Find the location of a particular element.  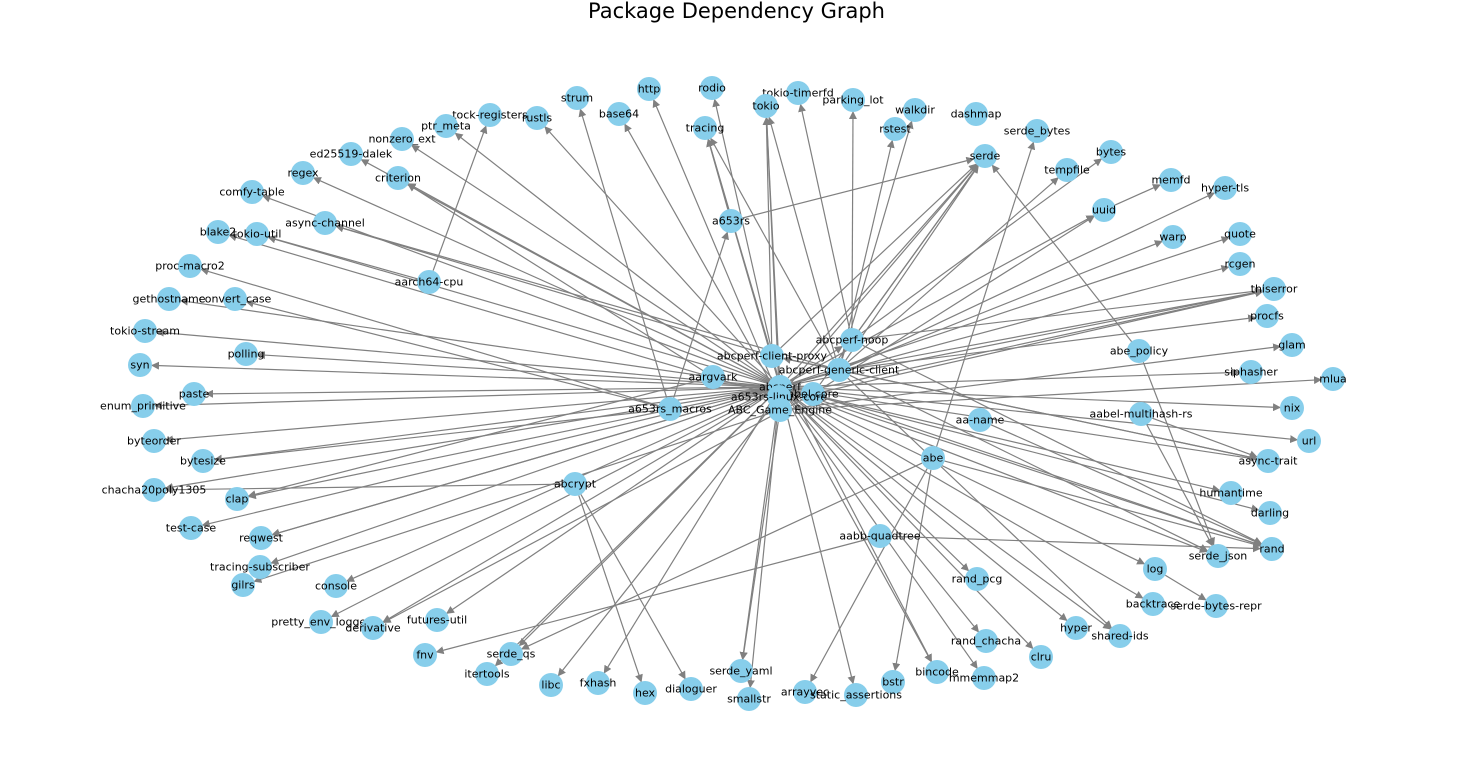

node-label: tokio is located at coordinates (765, 106).